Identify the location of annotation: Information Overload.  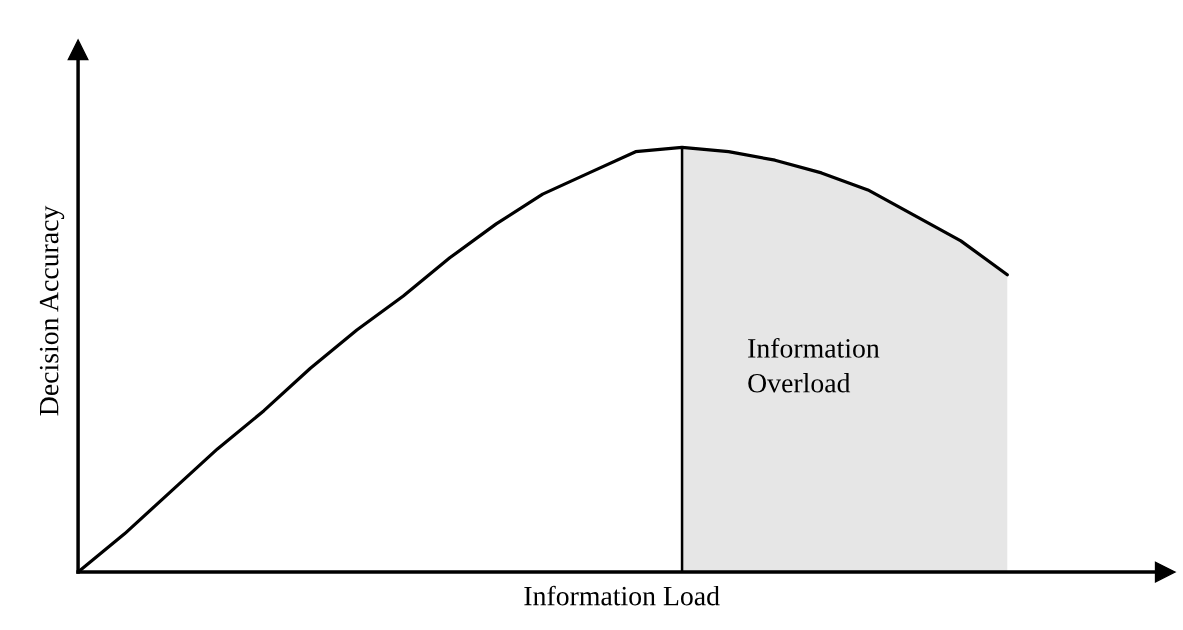
(814, 365).